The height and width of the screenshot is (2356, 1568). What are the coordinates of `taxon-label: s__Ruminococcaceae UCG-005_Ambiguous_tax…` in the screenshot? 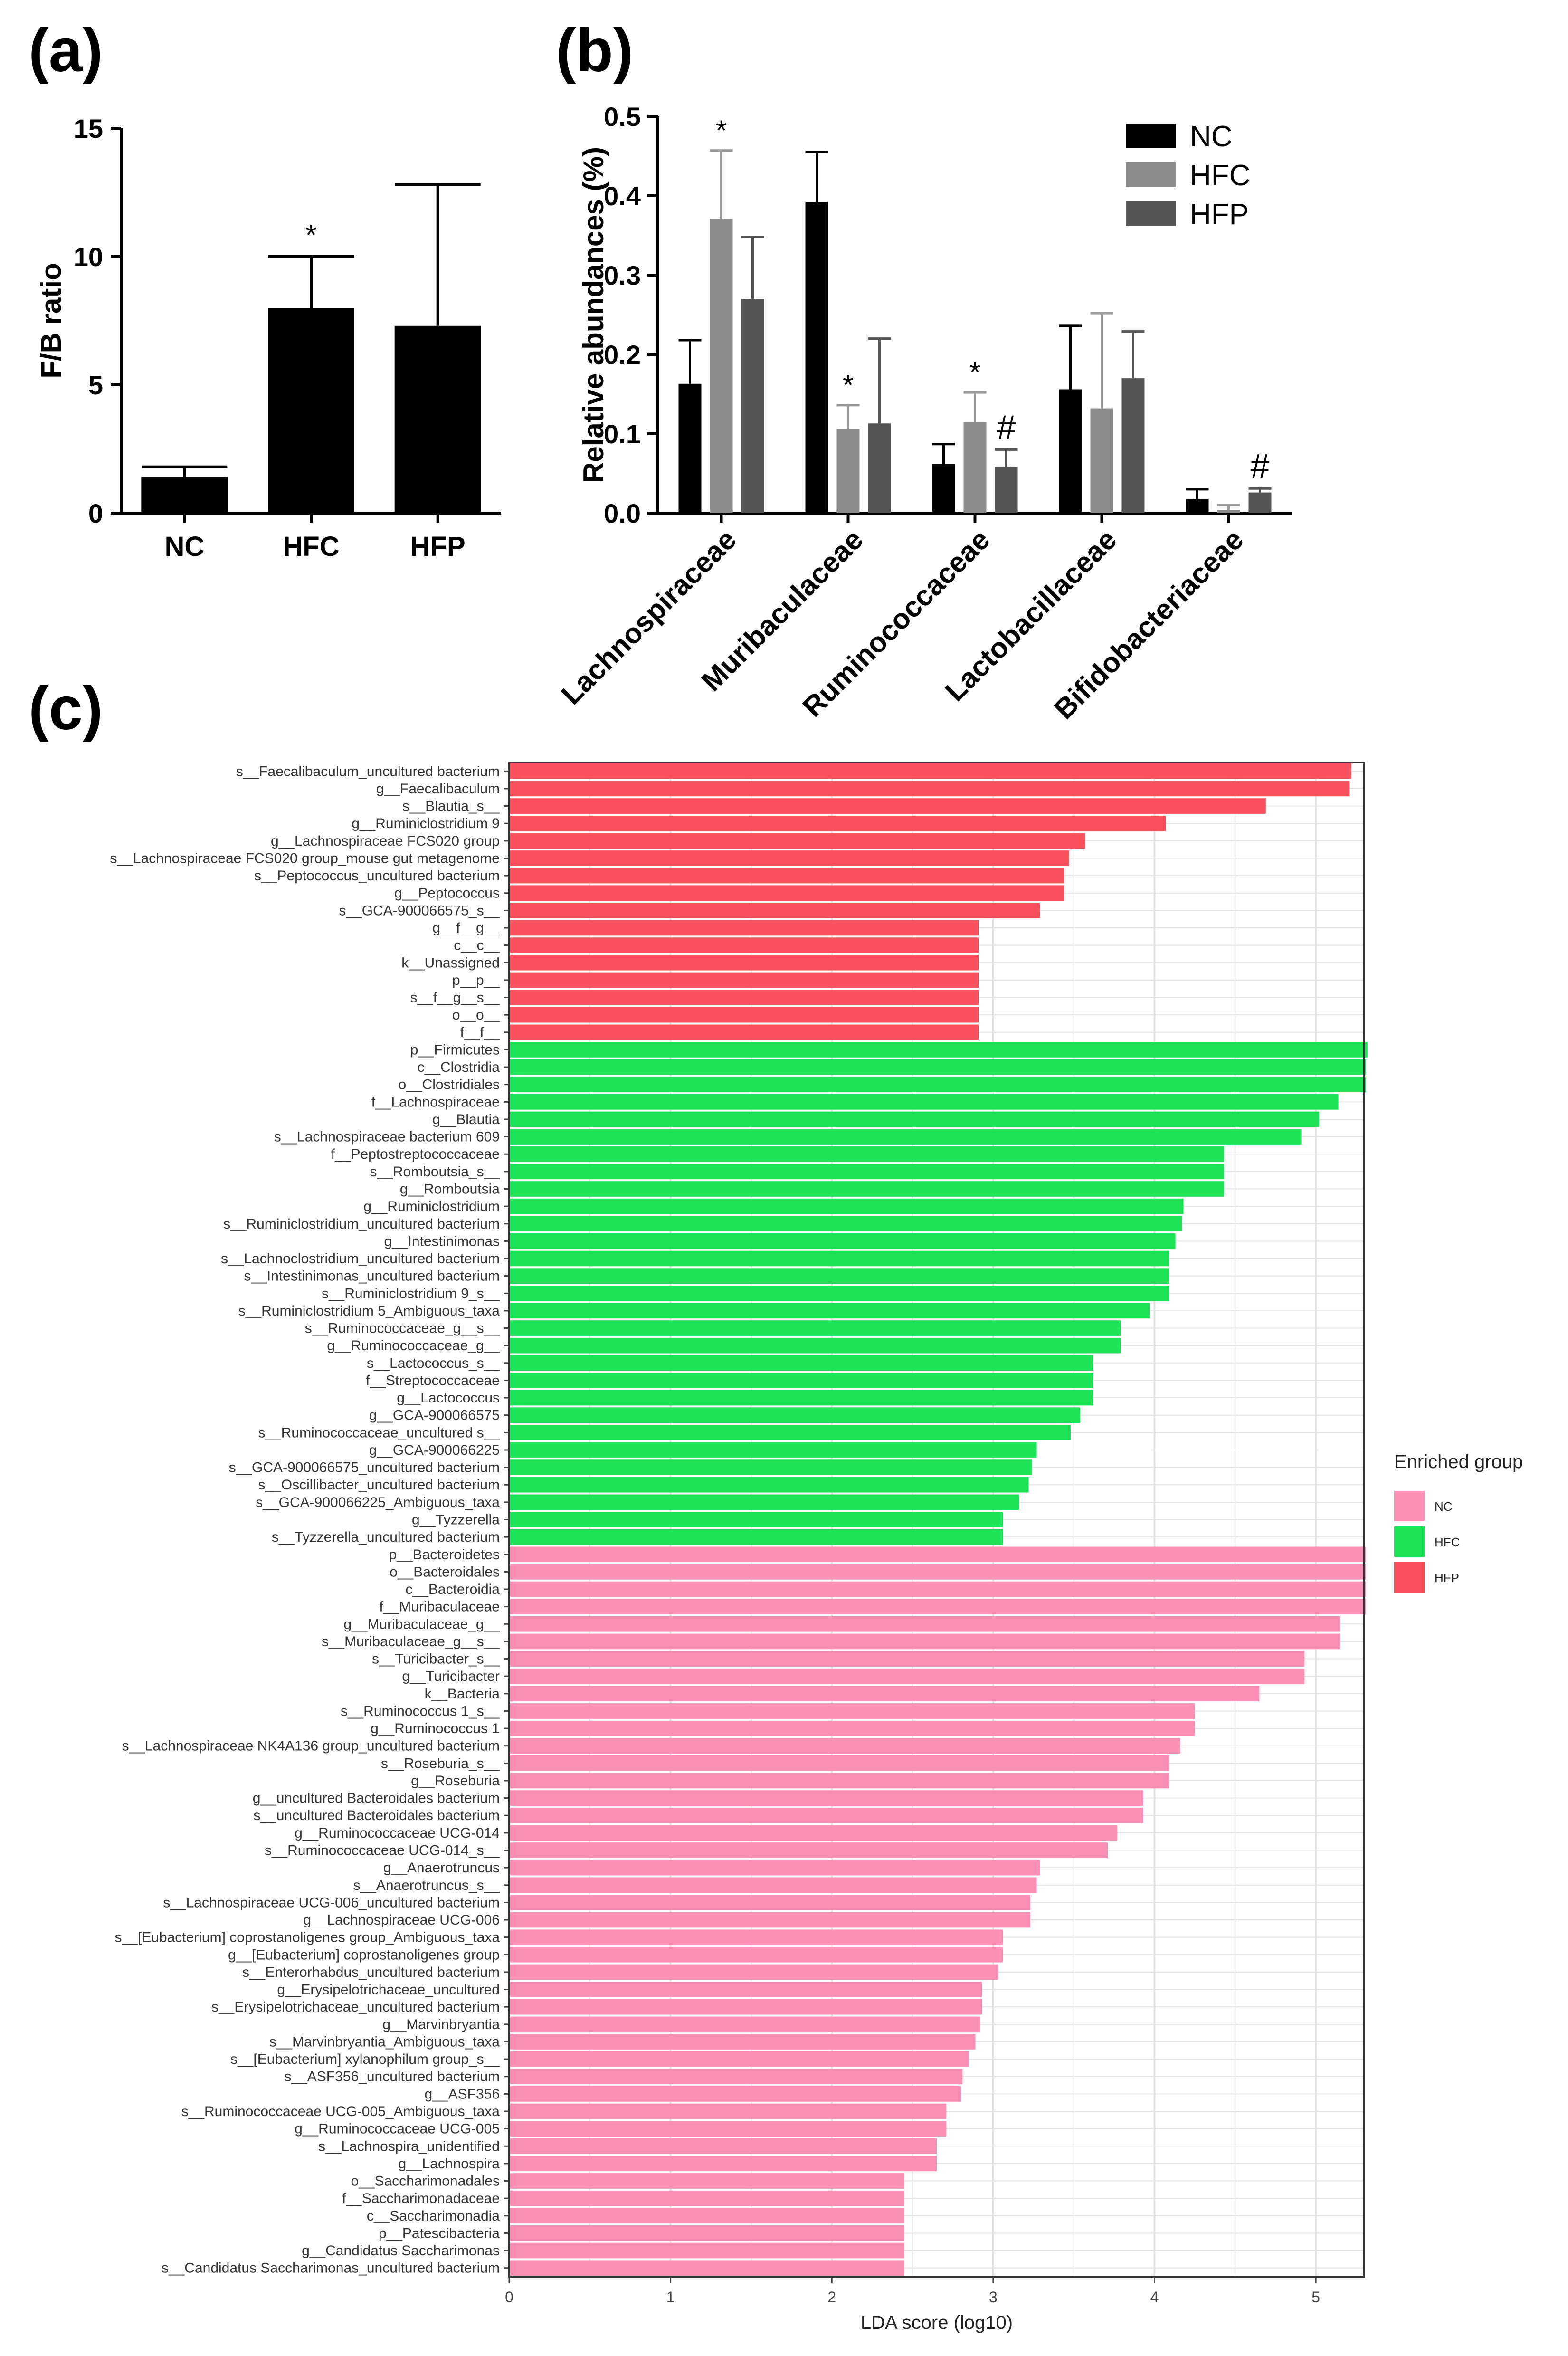 It's located at (340, 2111).